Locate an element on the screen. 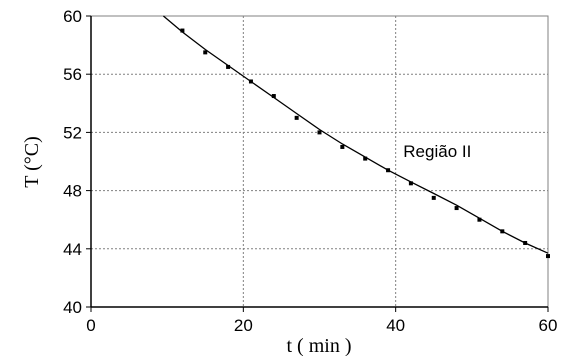 This screenshot has width=573, height=356. x-tick-label: 40 is located at coordinates (395, 325).